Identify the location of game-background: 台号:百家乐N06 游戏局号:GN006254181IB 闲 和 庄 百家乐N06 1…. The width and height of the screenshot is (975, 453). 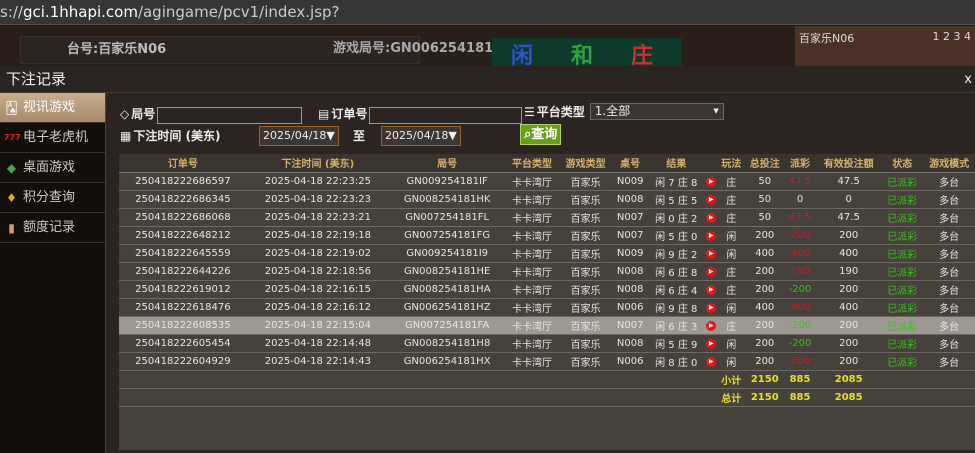
(487, 47).